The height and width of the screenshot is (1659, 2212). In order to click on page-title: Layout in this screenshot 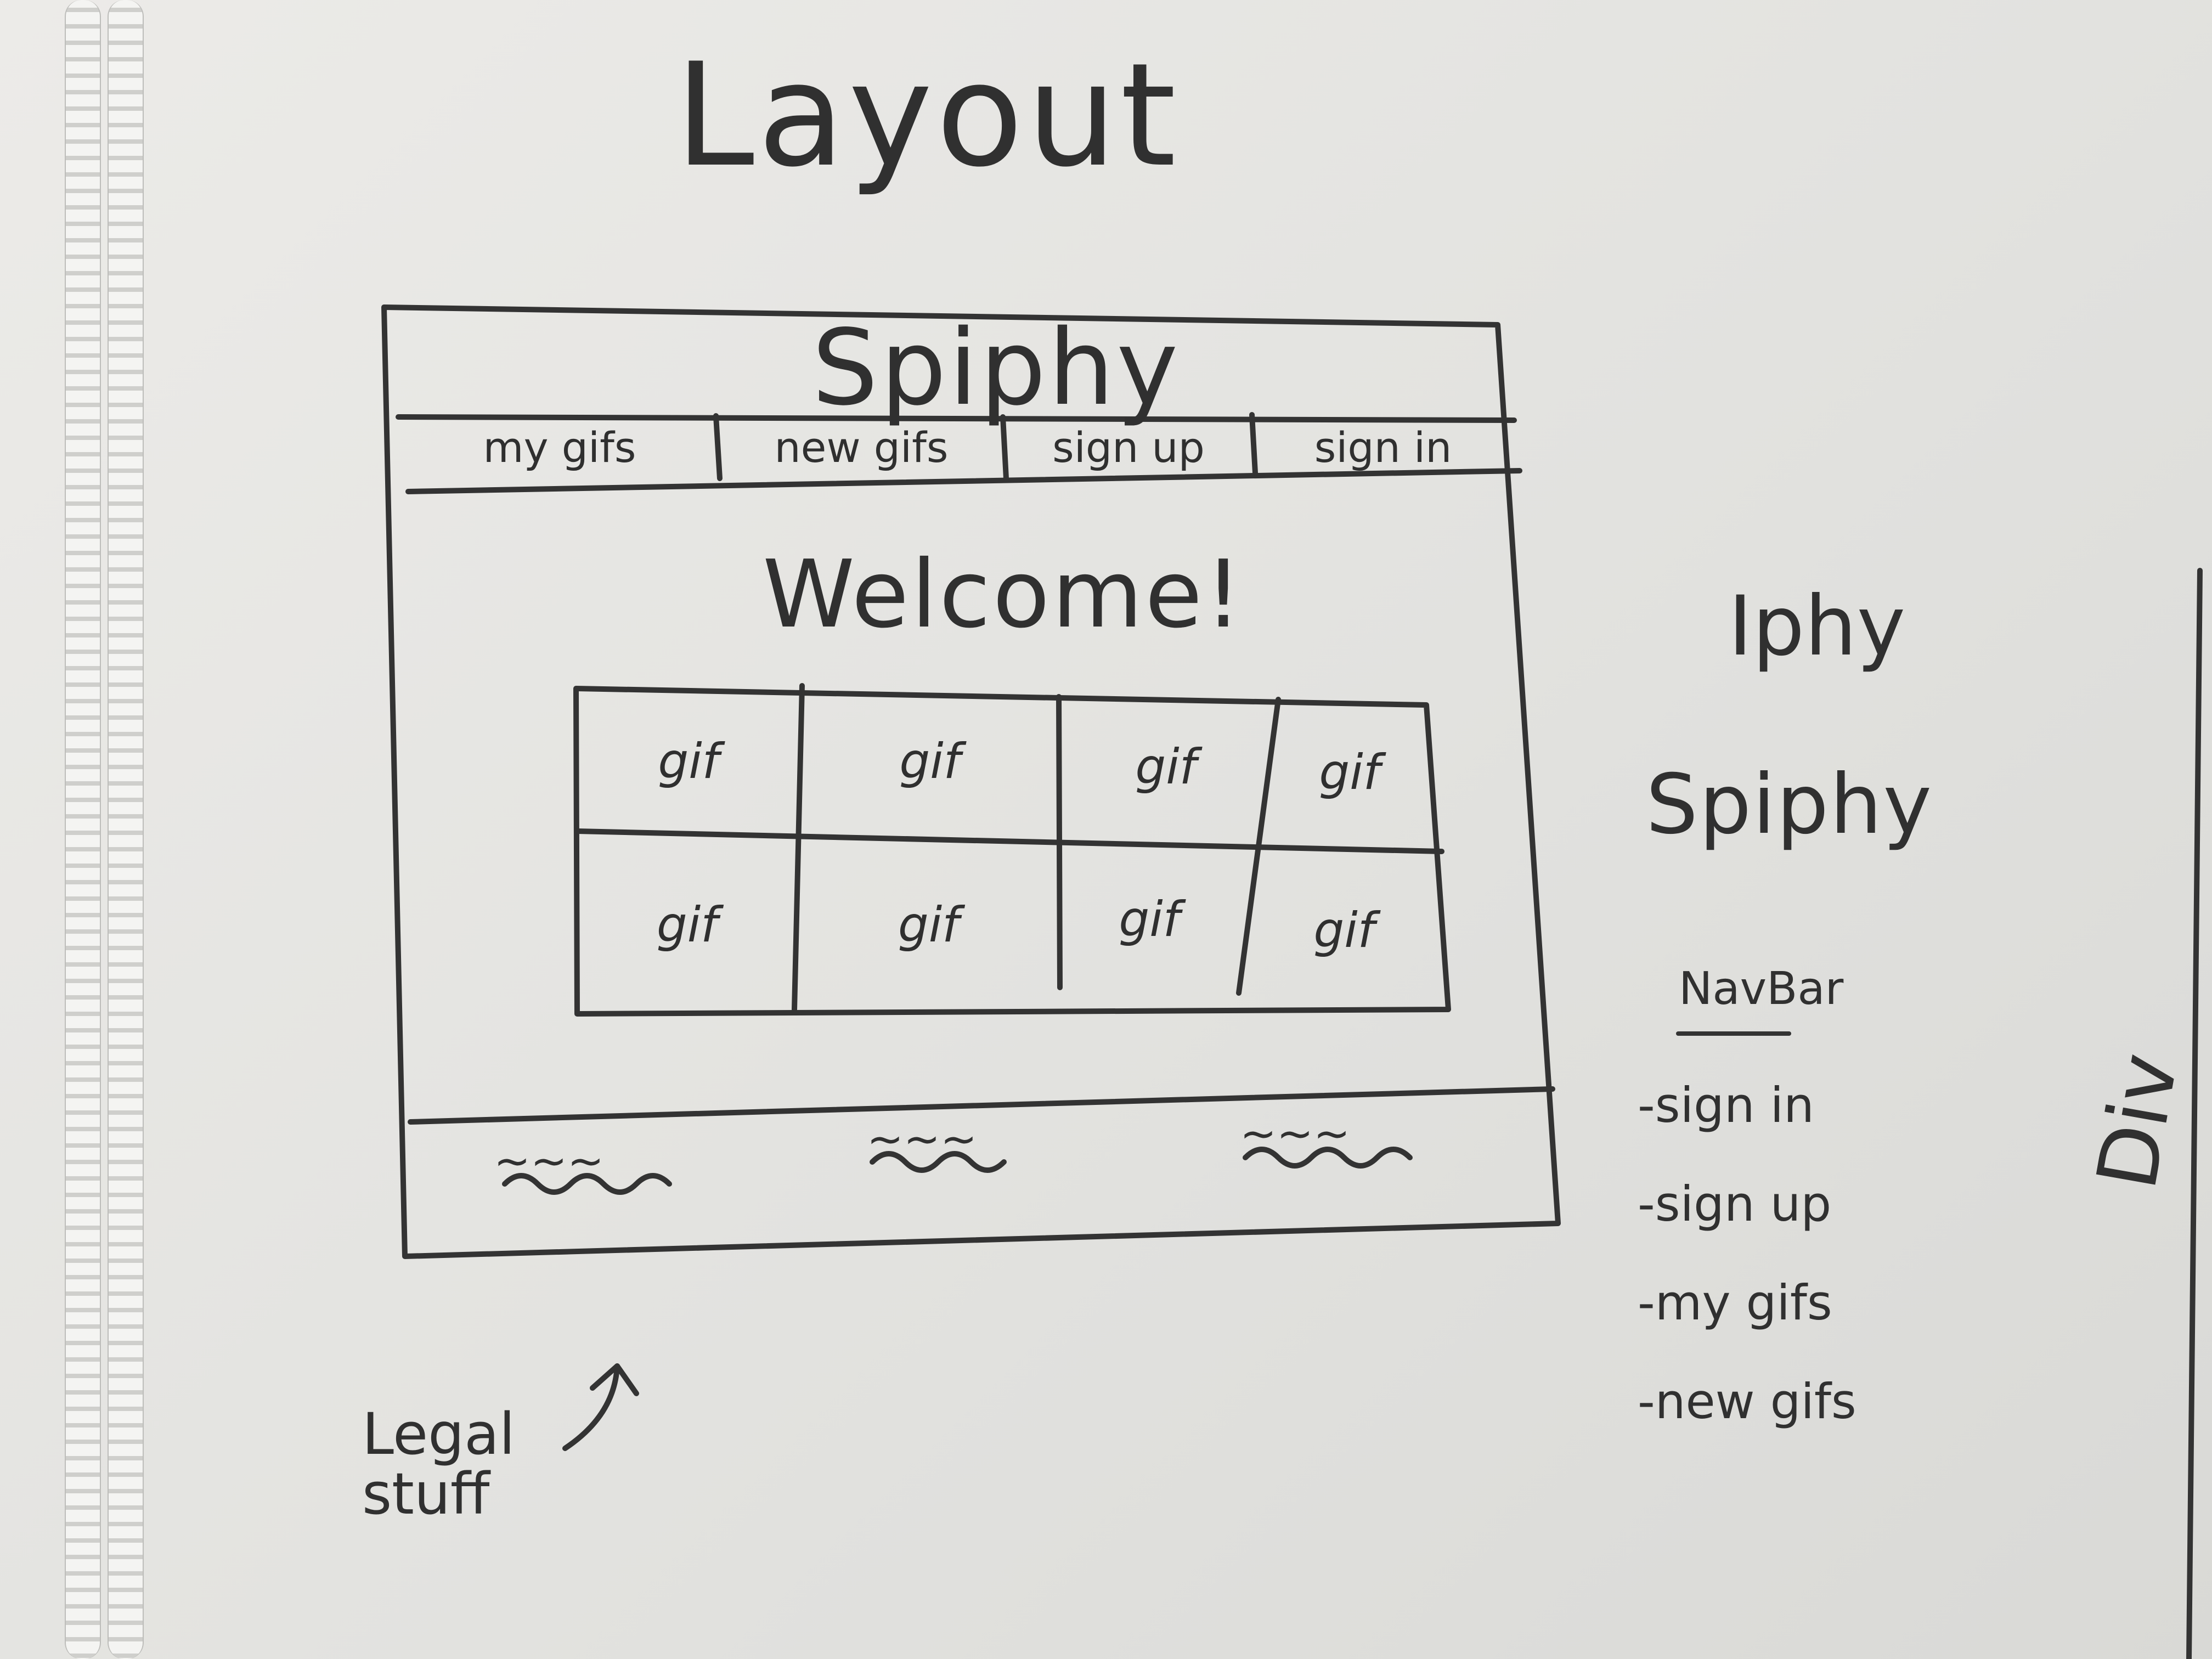, I will do `click(928, 116)`.